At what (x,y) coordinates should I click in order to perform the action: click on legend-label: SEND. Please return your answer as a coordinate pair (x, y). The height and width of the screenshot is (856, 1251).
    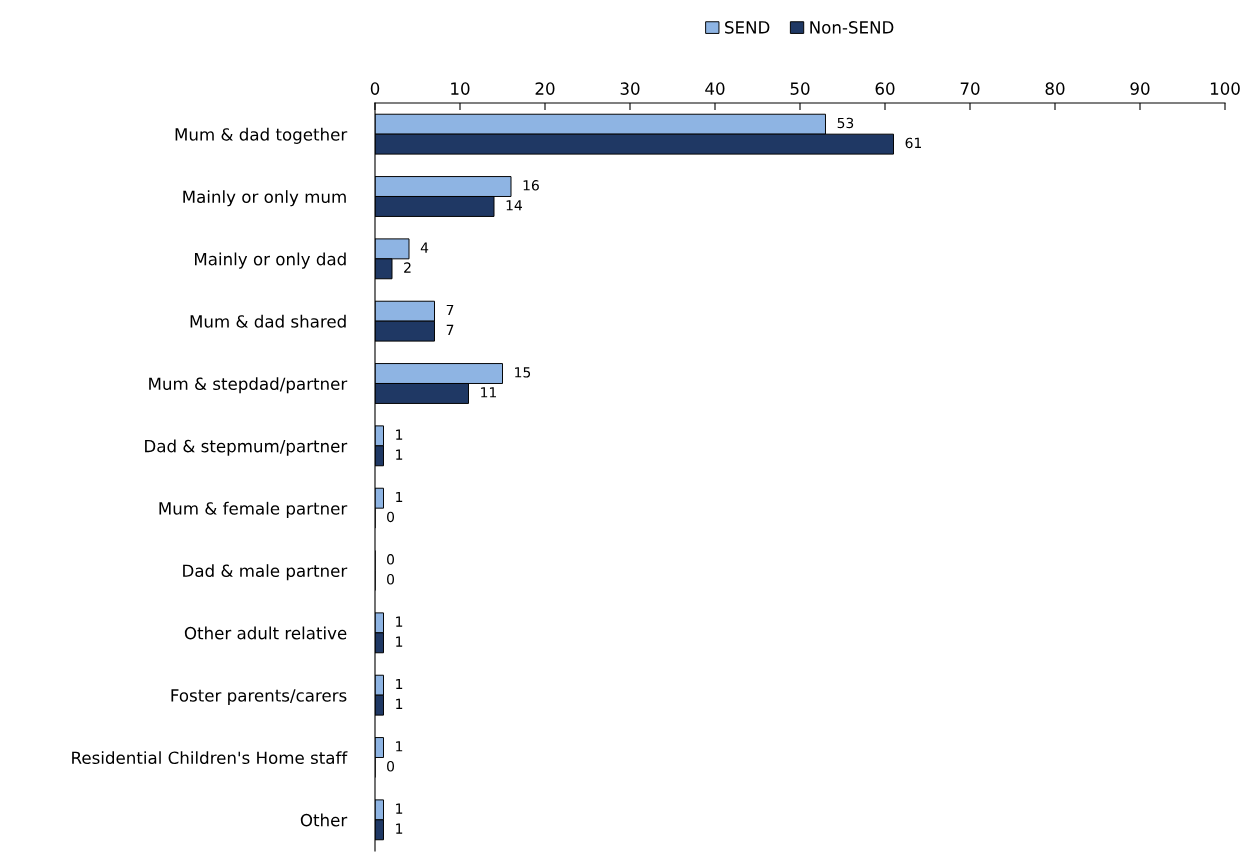
    Looking at the image, I should click on (747, 27).